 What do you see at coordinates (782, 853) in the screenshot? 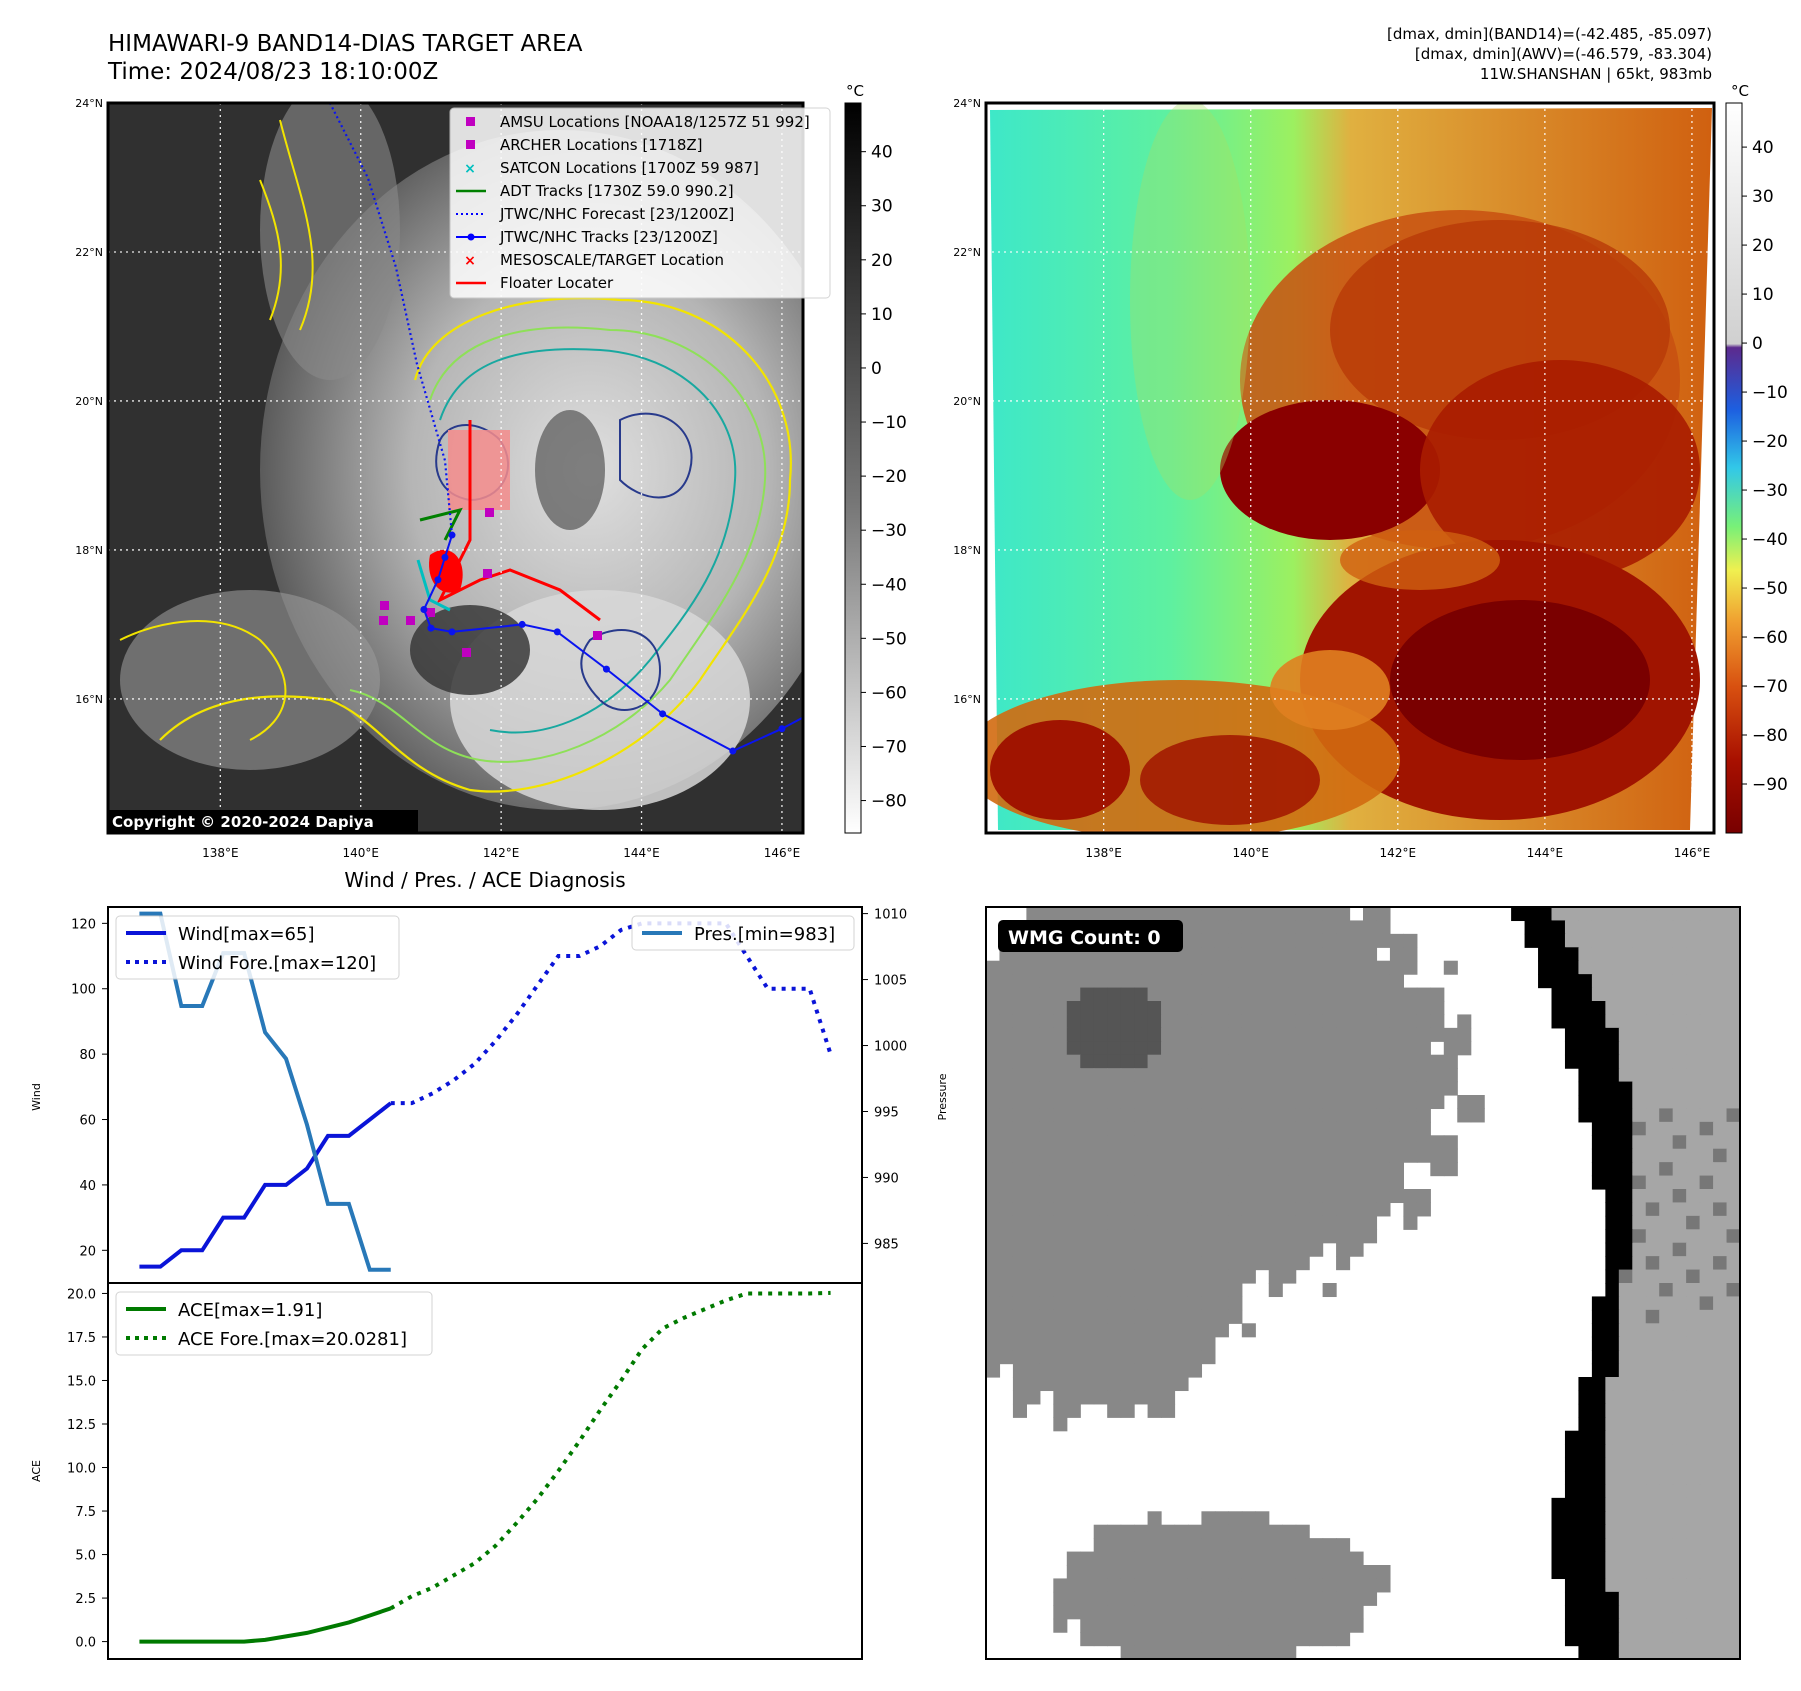
I see `lon-tick-label: 146°E` at bounding box center [782, 853].